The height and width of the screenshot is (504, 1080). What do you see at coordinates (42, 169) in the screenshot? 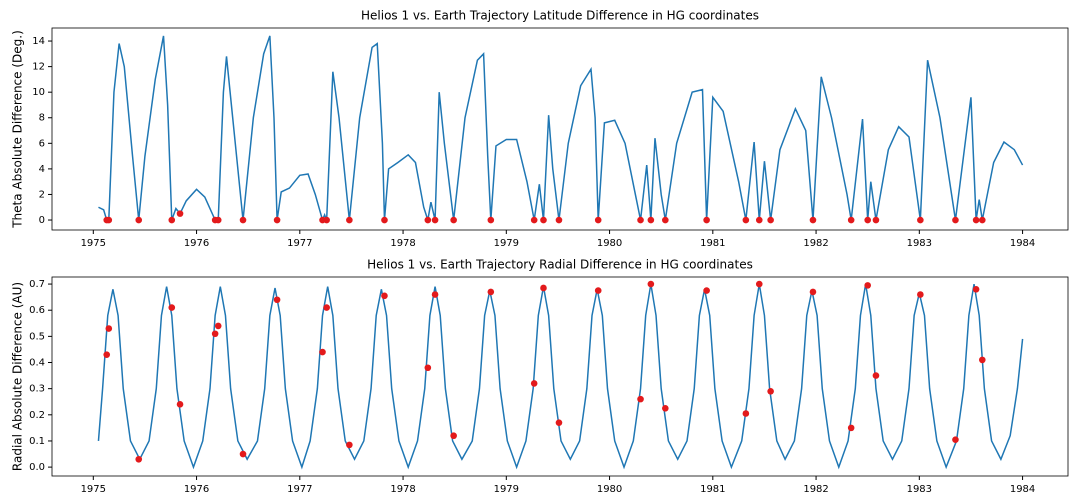
I see `y-tick-label: 4` at bounding box center [42, 169].